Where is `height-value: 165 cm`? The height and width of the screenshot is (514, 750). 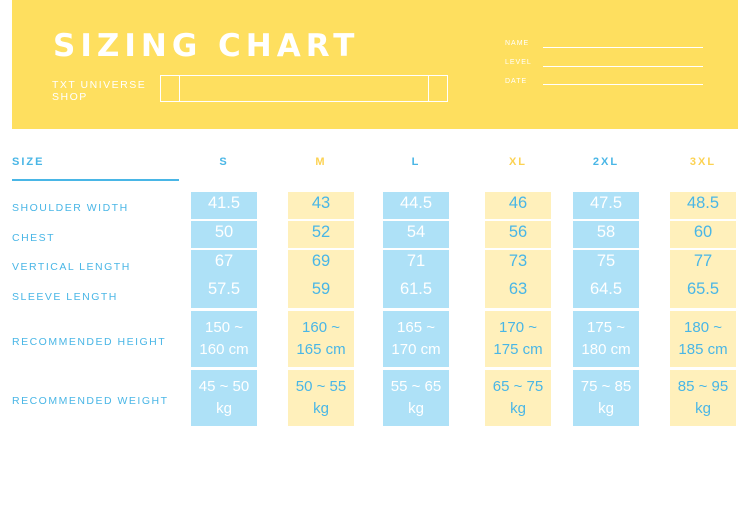 height-value: 165 cm is located at coordinates (321, 349).